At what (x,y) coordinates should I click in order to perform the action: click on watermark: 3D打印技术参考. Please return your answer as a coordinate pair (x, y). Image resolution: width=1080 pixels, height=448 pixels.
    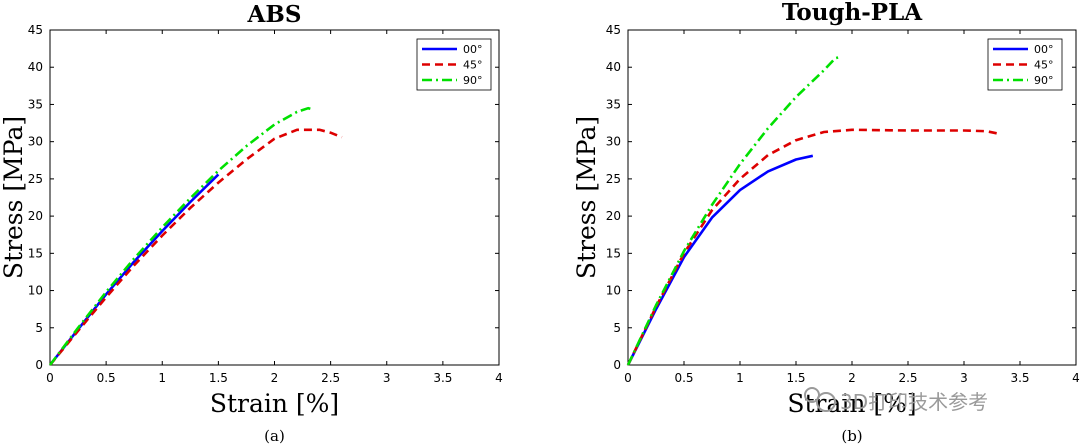
    Looking at the image, I should click on (896, 400).